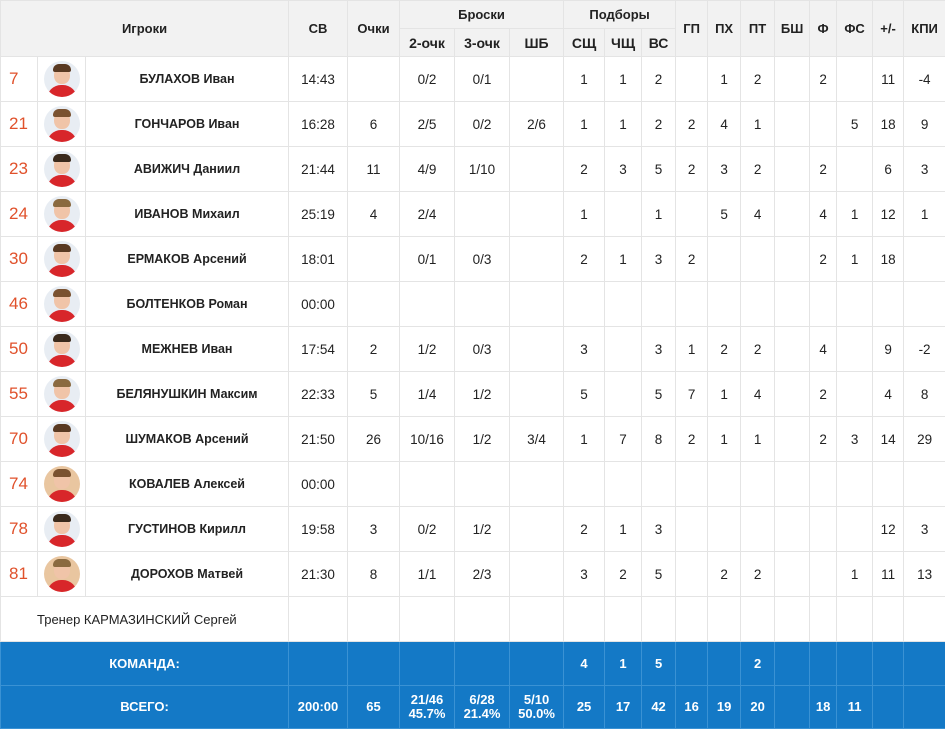 This screenshot has width=945, height=729. I want to click on col-header-ft: ШБ, so click(537, 42).